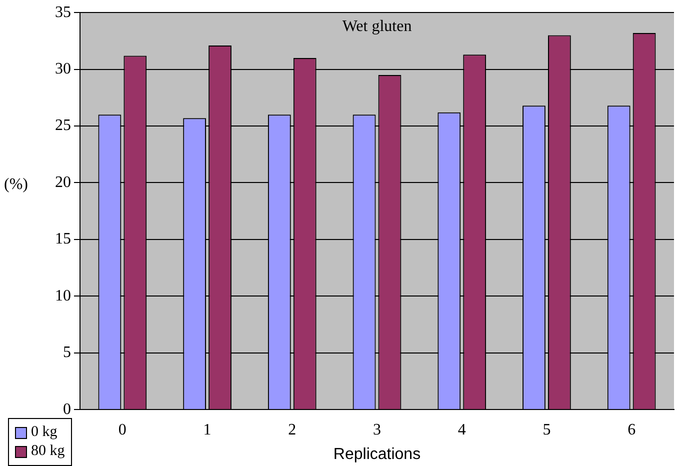  What do you see at coordinates (546, 429) in the screenshot?
I see `x-tick-label: 5` at bounding box center [546, 429].